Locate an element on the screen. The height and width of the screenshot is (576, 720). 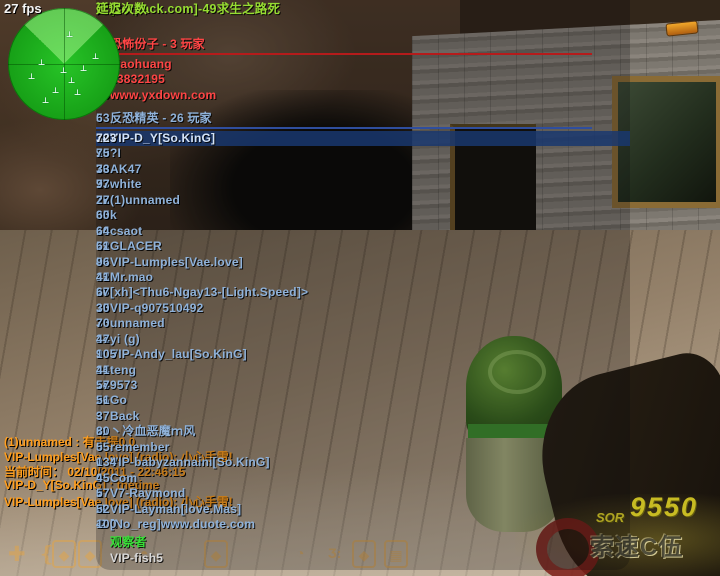
player-deaths: 9 is located at coordinates (99, 354).